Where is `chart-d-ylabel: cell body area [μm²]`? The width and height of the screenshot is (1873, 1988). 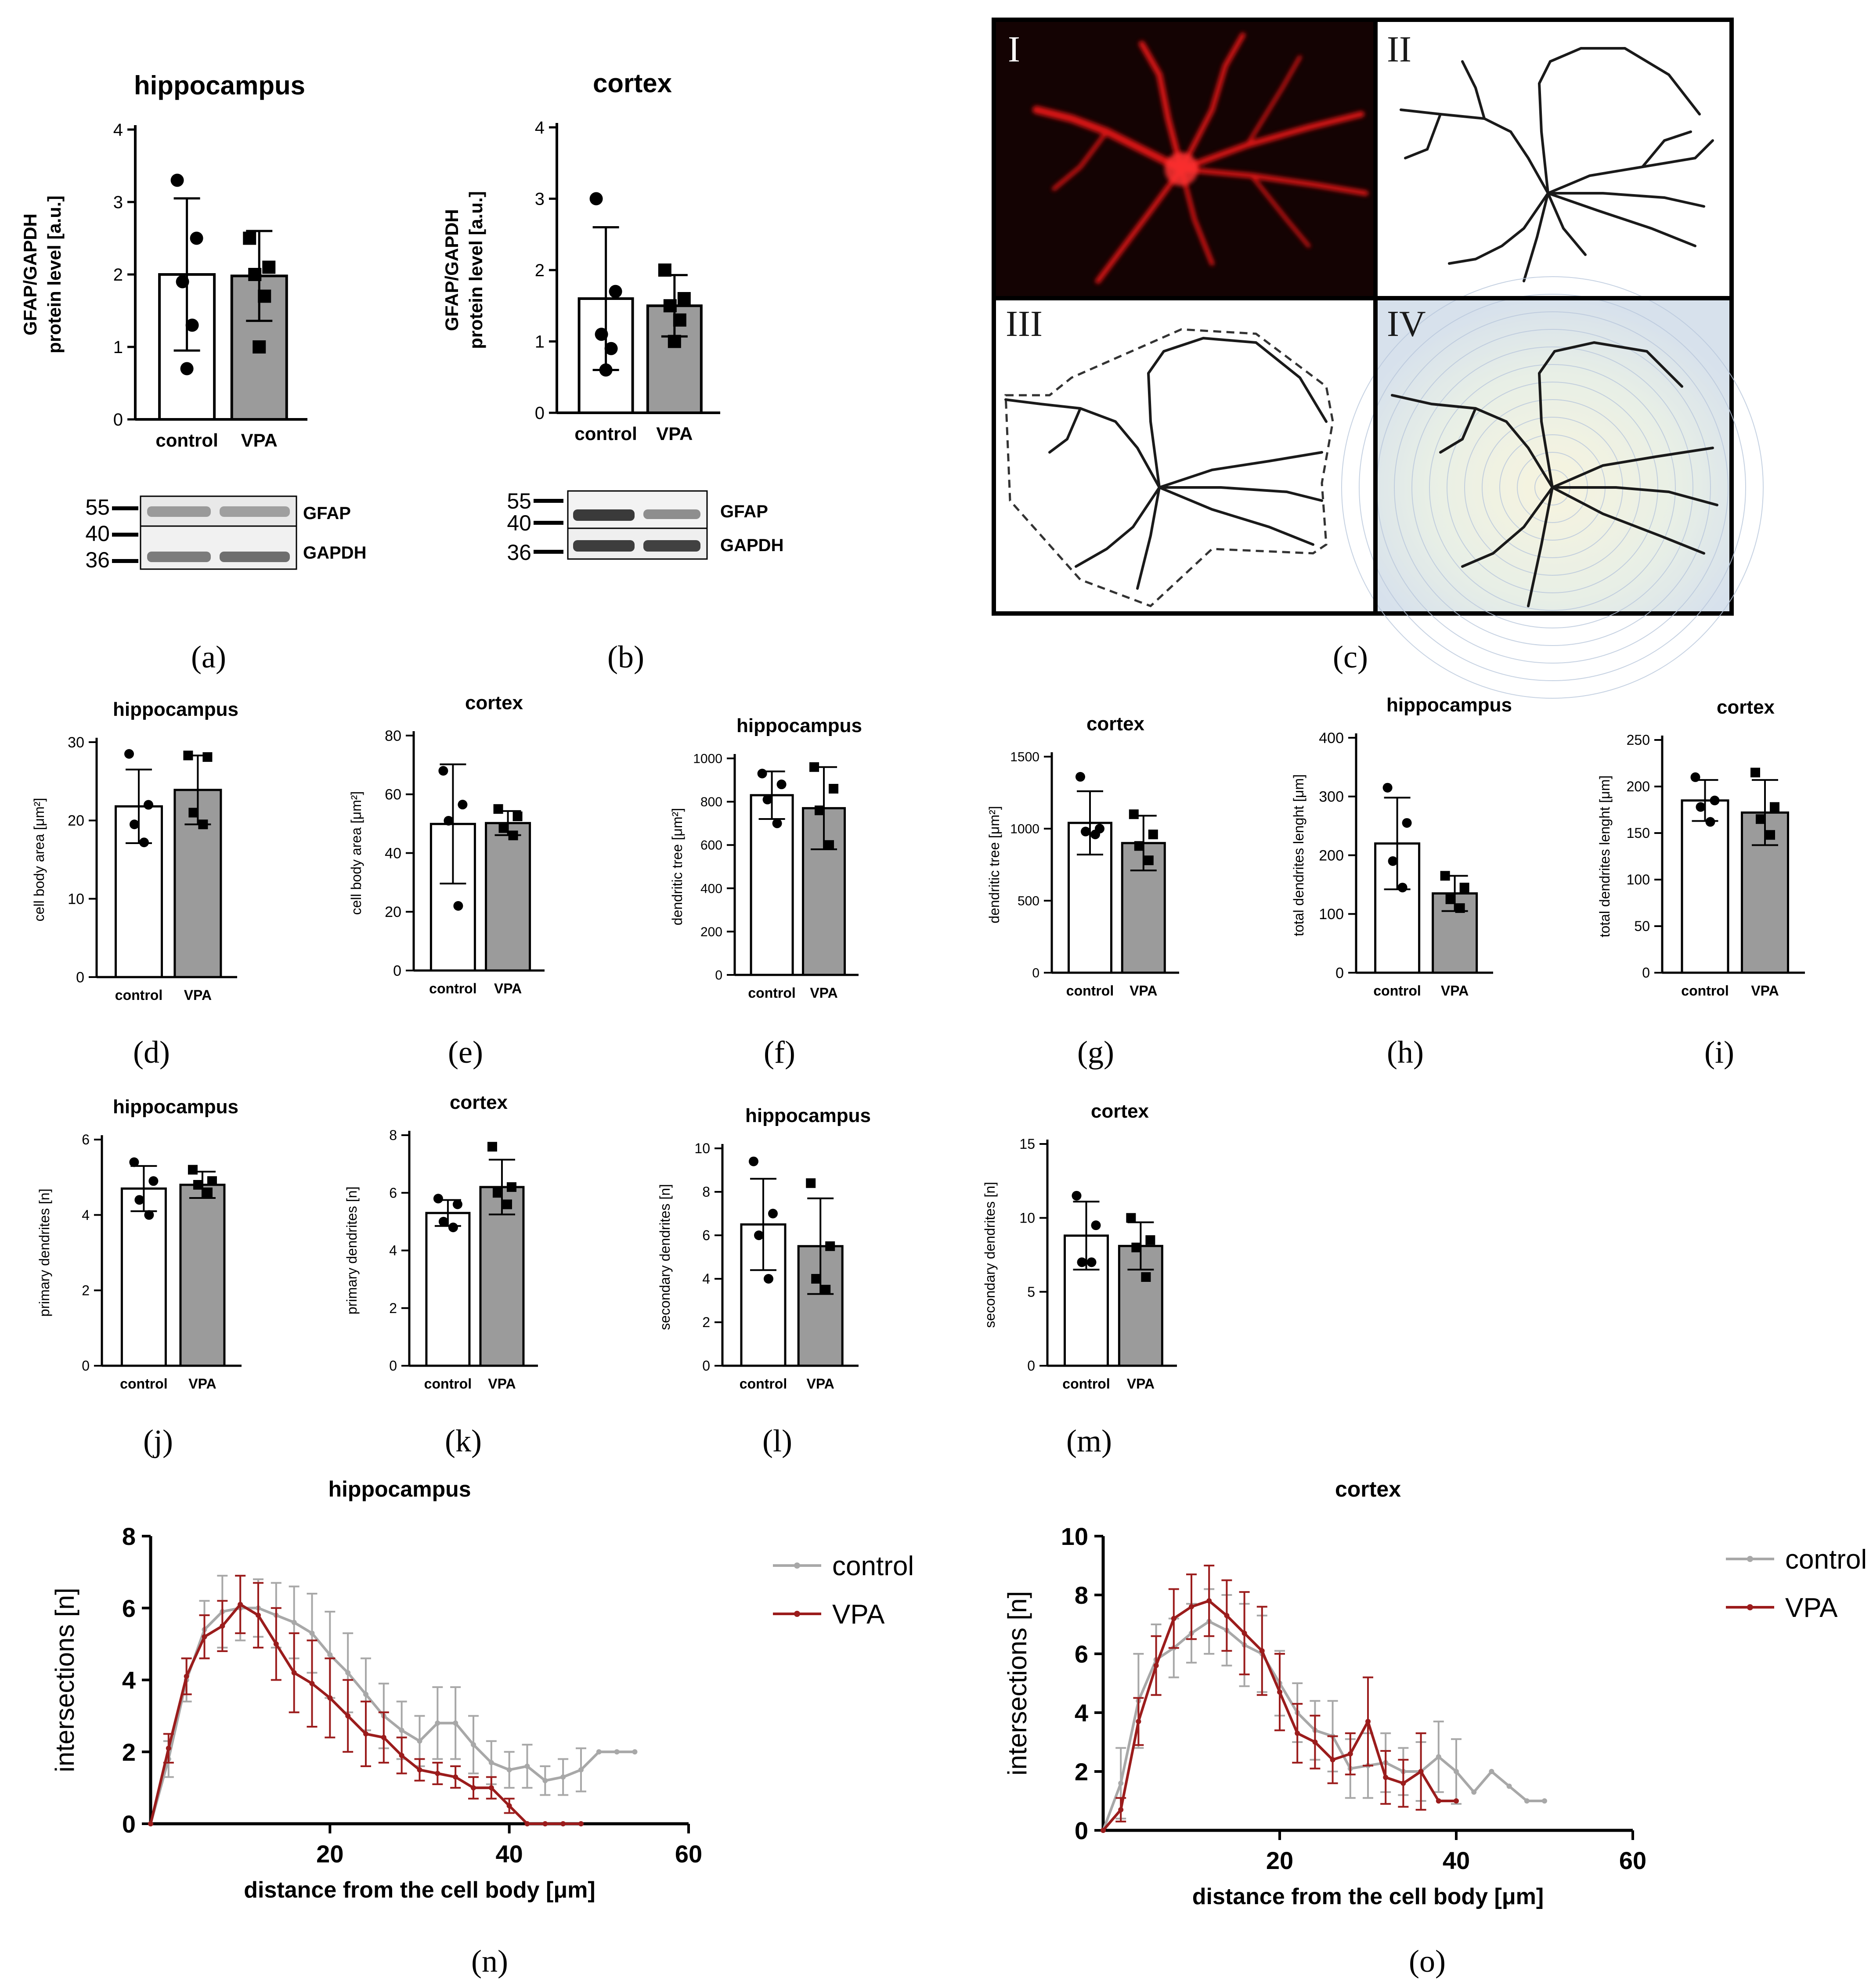 chart-d-ylabel: cell body area [μm²] is located at coordinates (39, 860).